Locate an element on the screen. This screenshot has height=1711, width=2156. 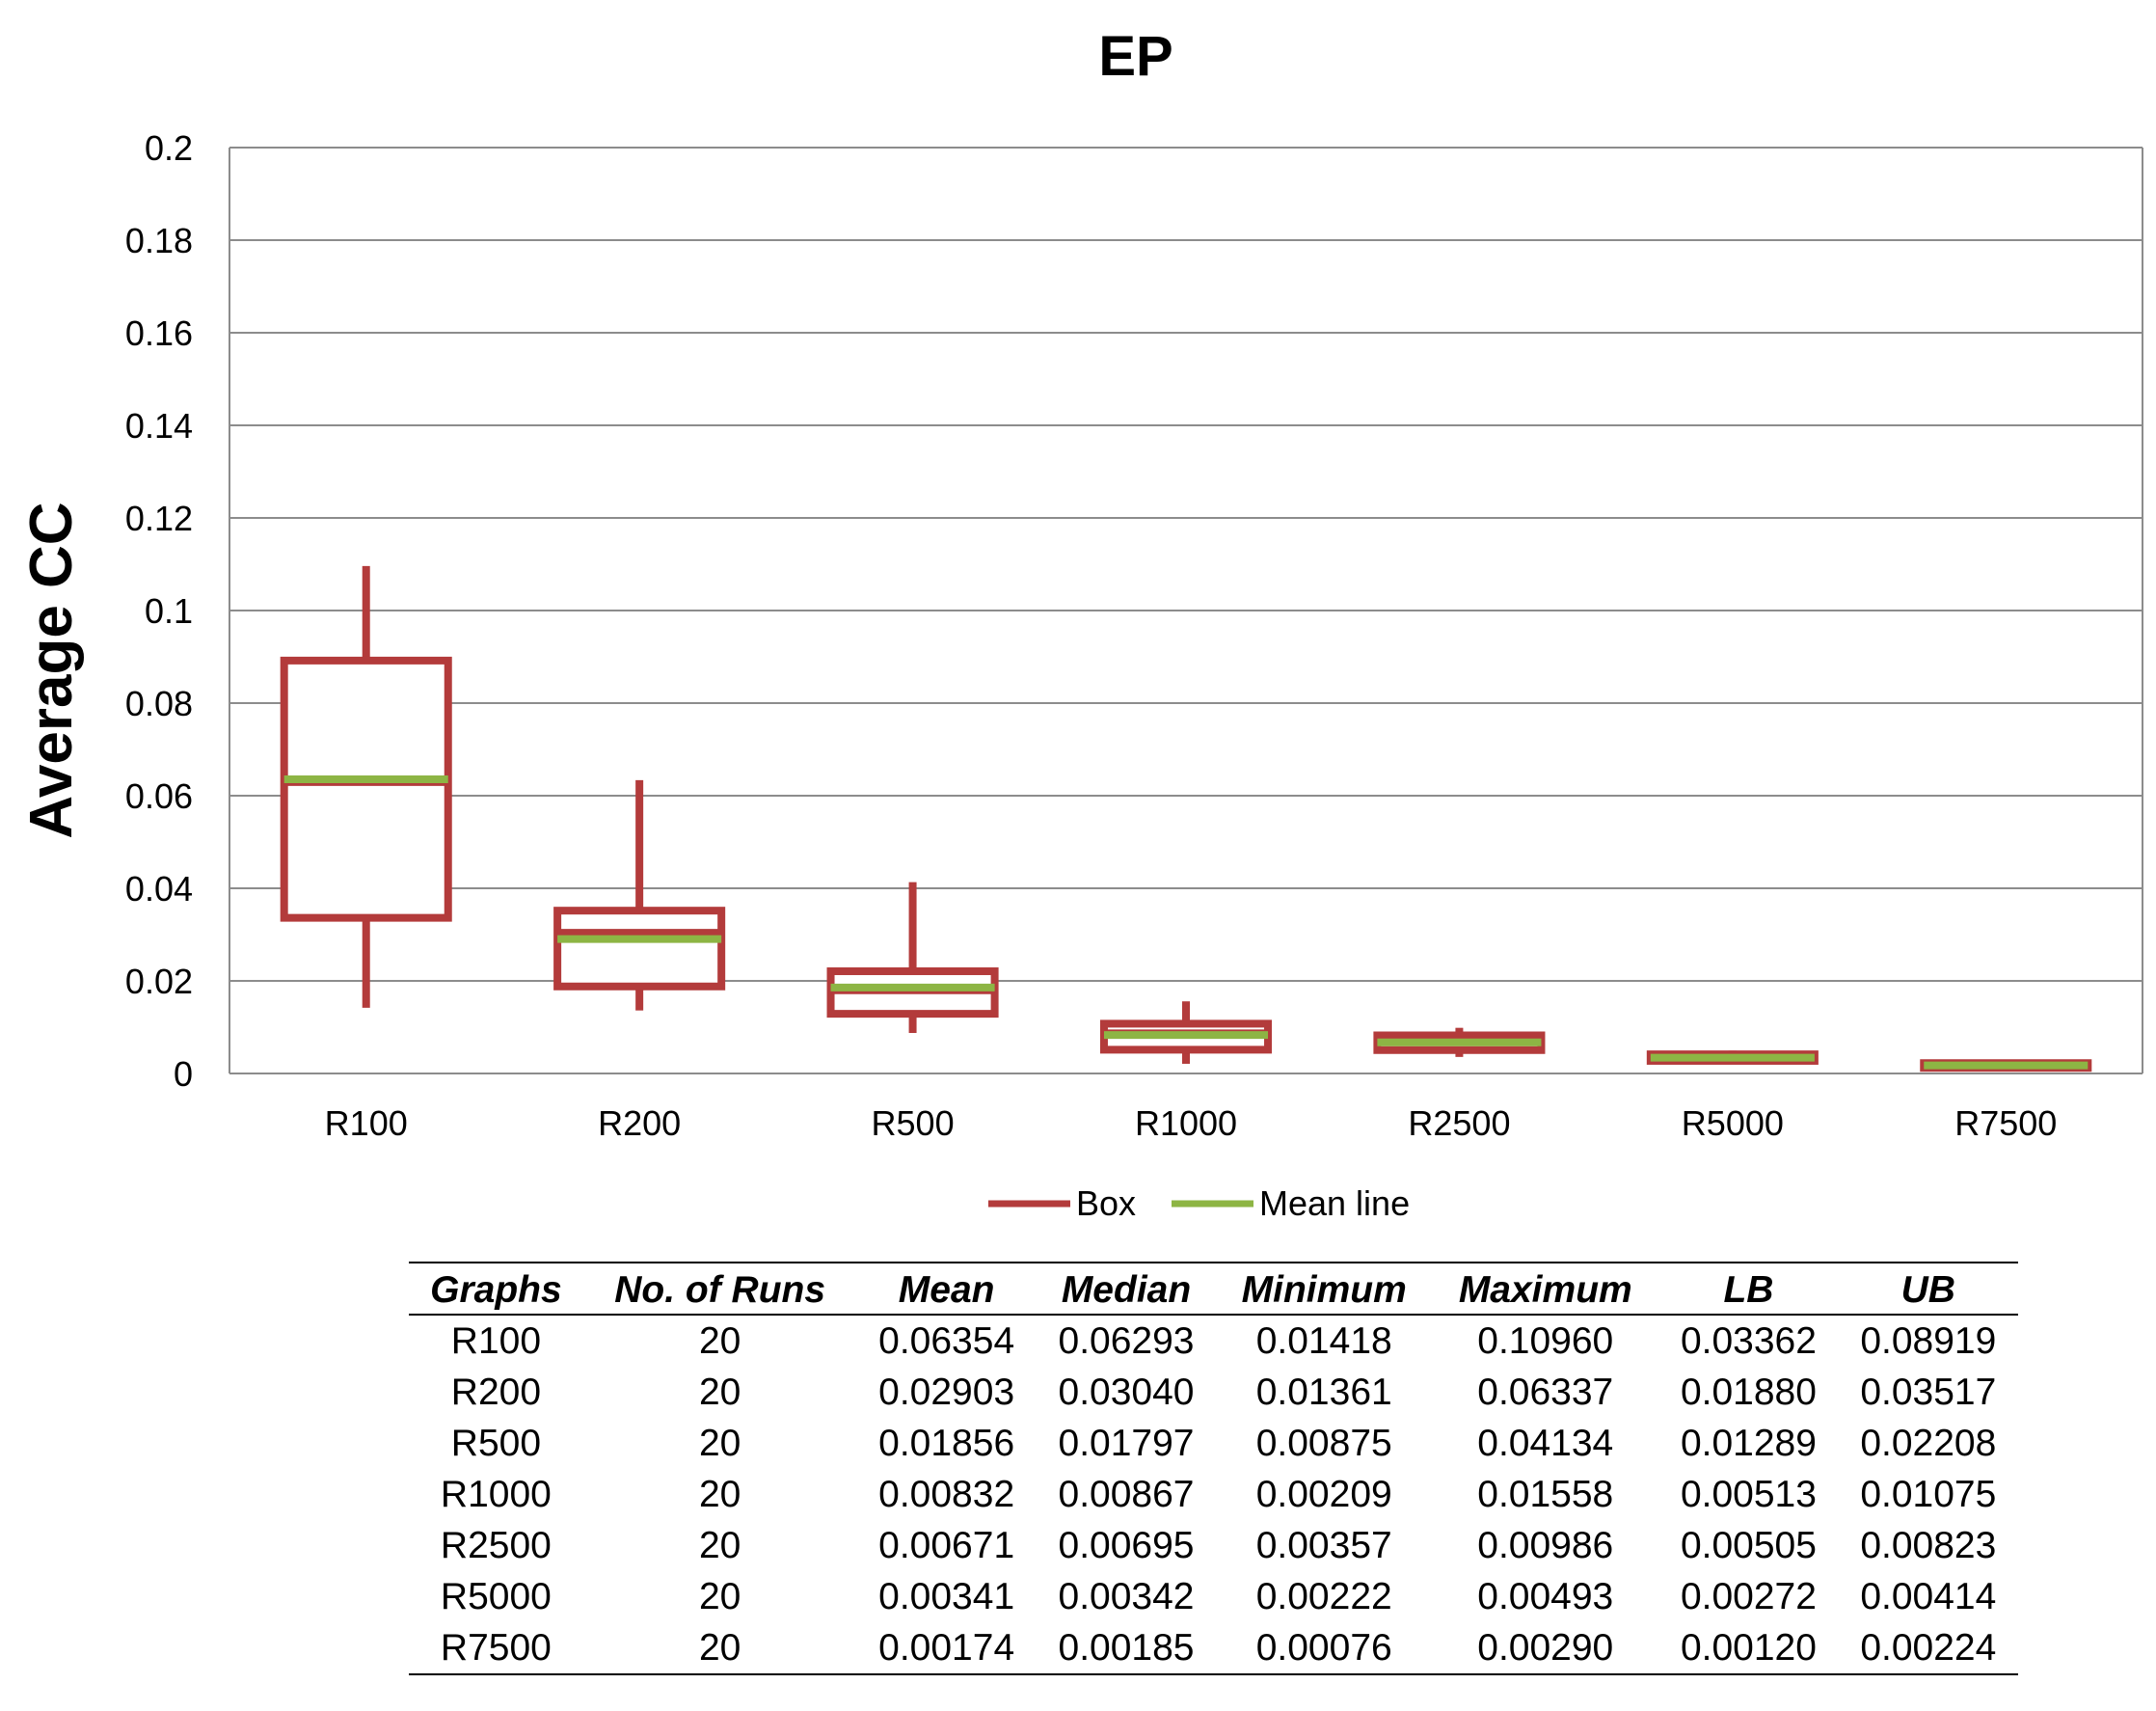
x-tick-label: R7500 is located at coordinates (2005, 1123).